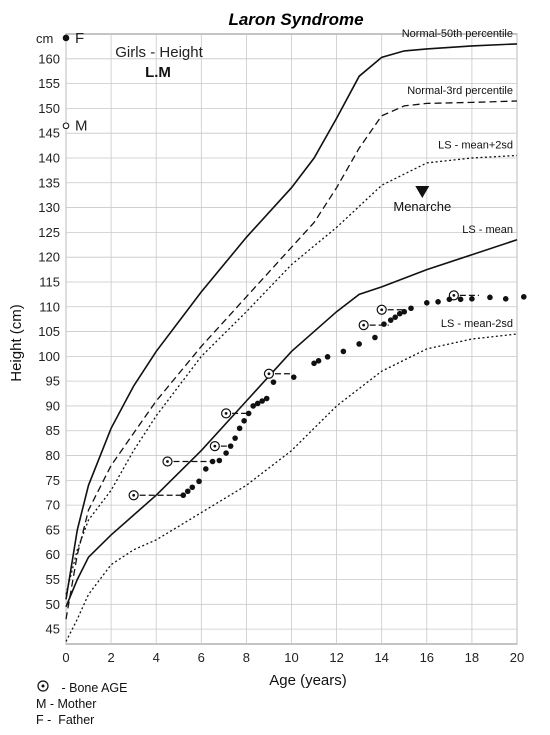  Describe the element at coordinates (49, 58) in the screenshot. I see `y-tick-label: 160` at that location.